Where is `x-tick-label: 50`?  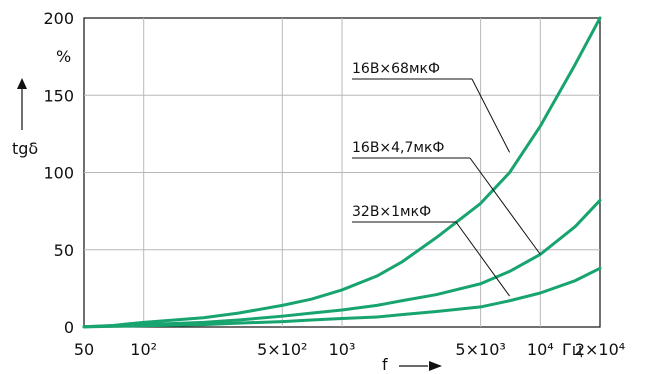
x-tick-label: 50 is located at coordinates (84, 349).